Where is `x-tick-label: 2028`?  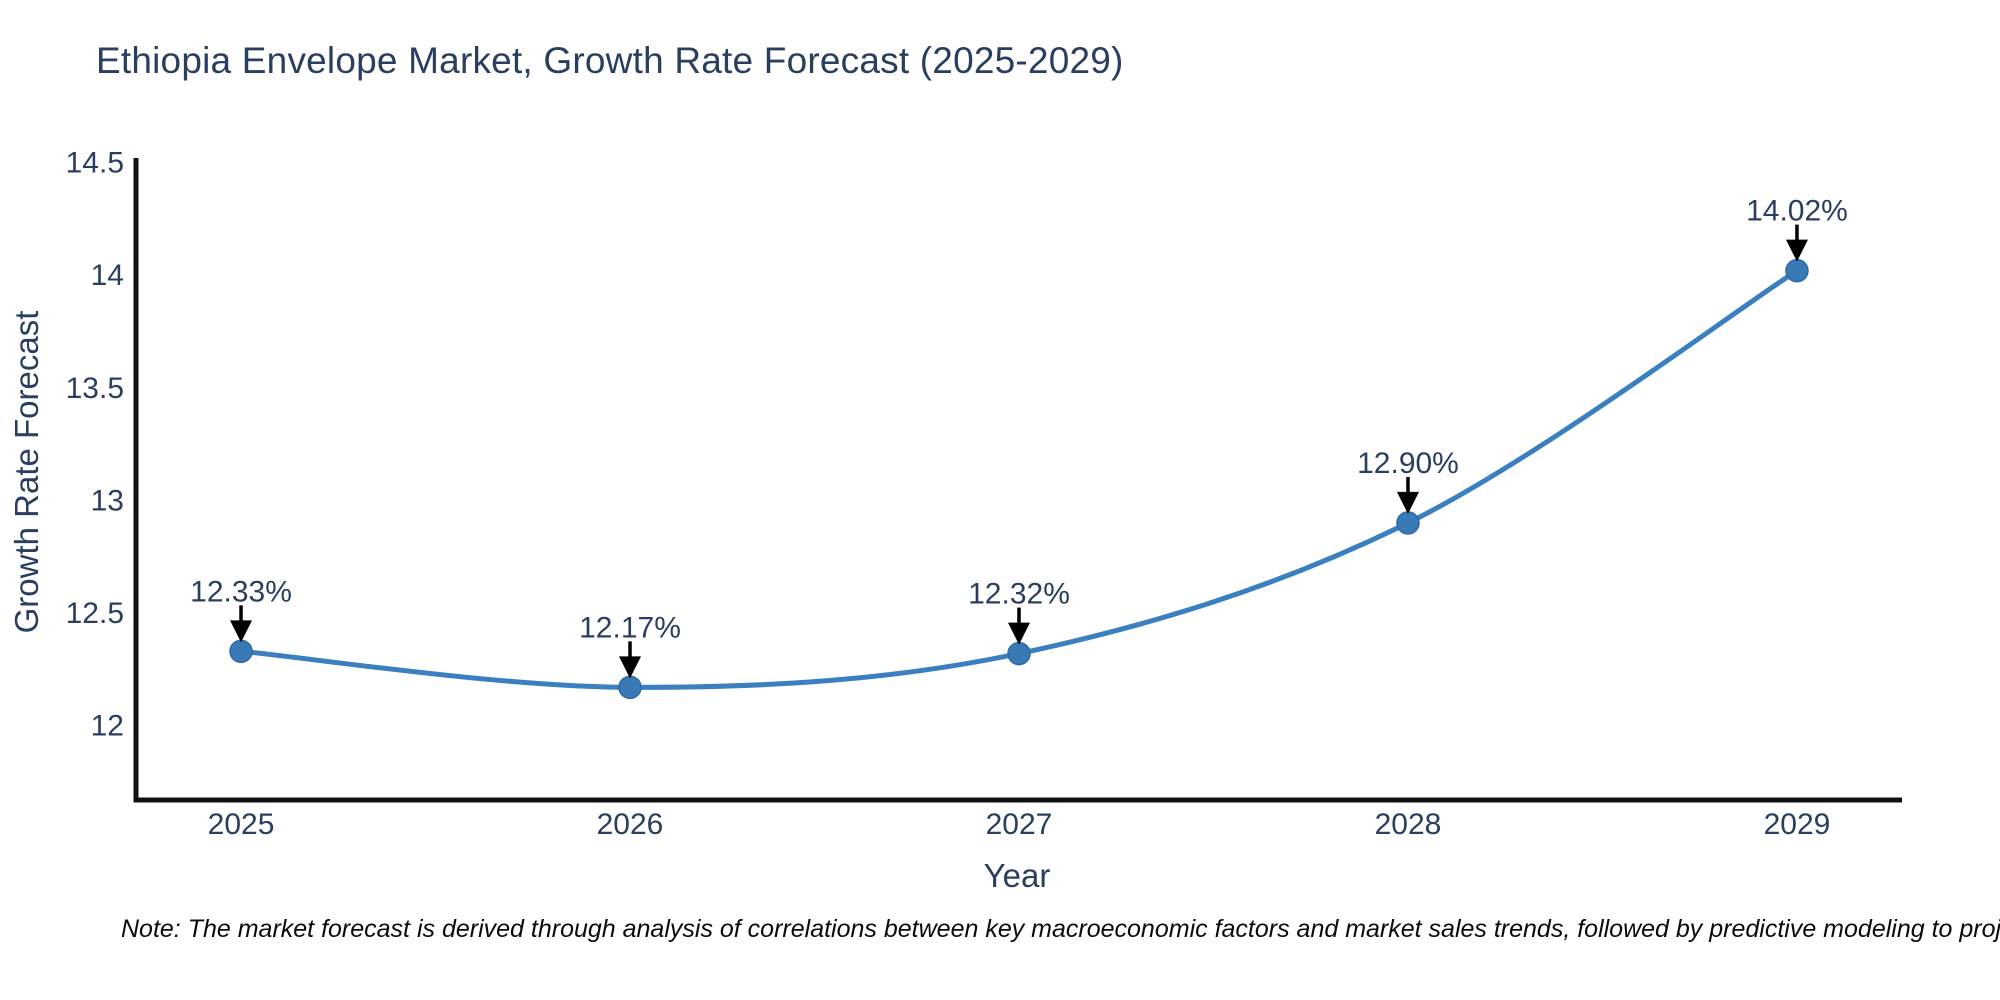
x-tick-label: 2028 is located at coordinates (1408, 824).